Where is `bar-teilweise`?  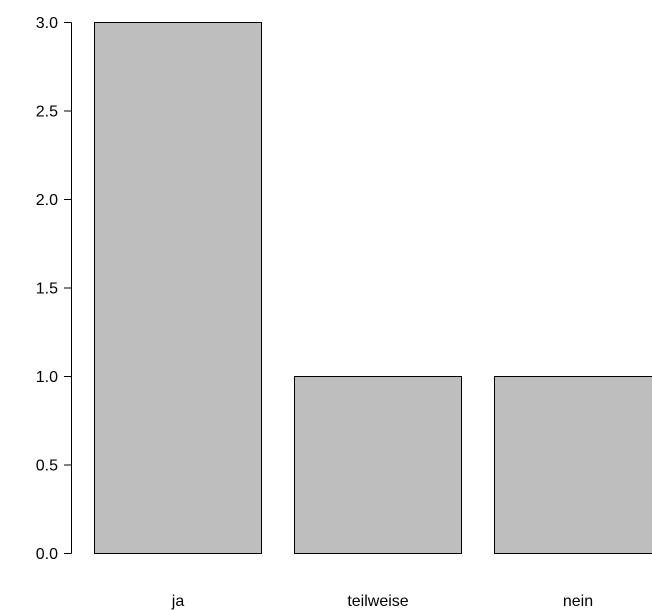 bar-teilweise is located at coordinates (378, 465).